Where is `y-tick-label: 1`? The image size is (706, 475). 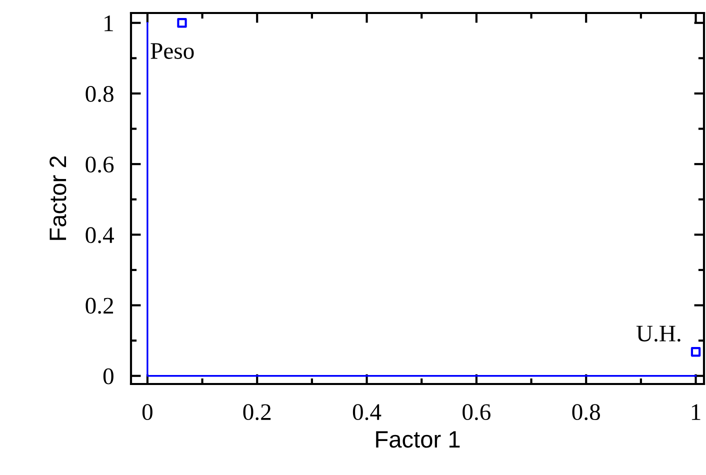
y-tick-label: 1 is located at coordinates (108, 23).